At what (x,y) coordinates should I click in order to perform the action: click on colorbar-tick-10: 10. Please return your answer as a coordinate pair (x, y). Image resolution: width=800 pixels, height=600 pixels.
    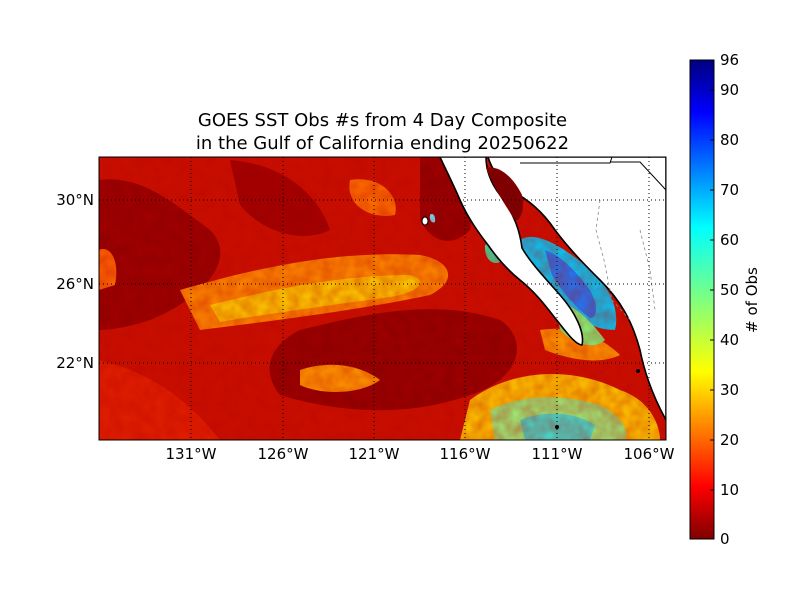
    Looking at the image, I should click on (730, 490).